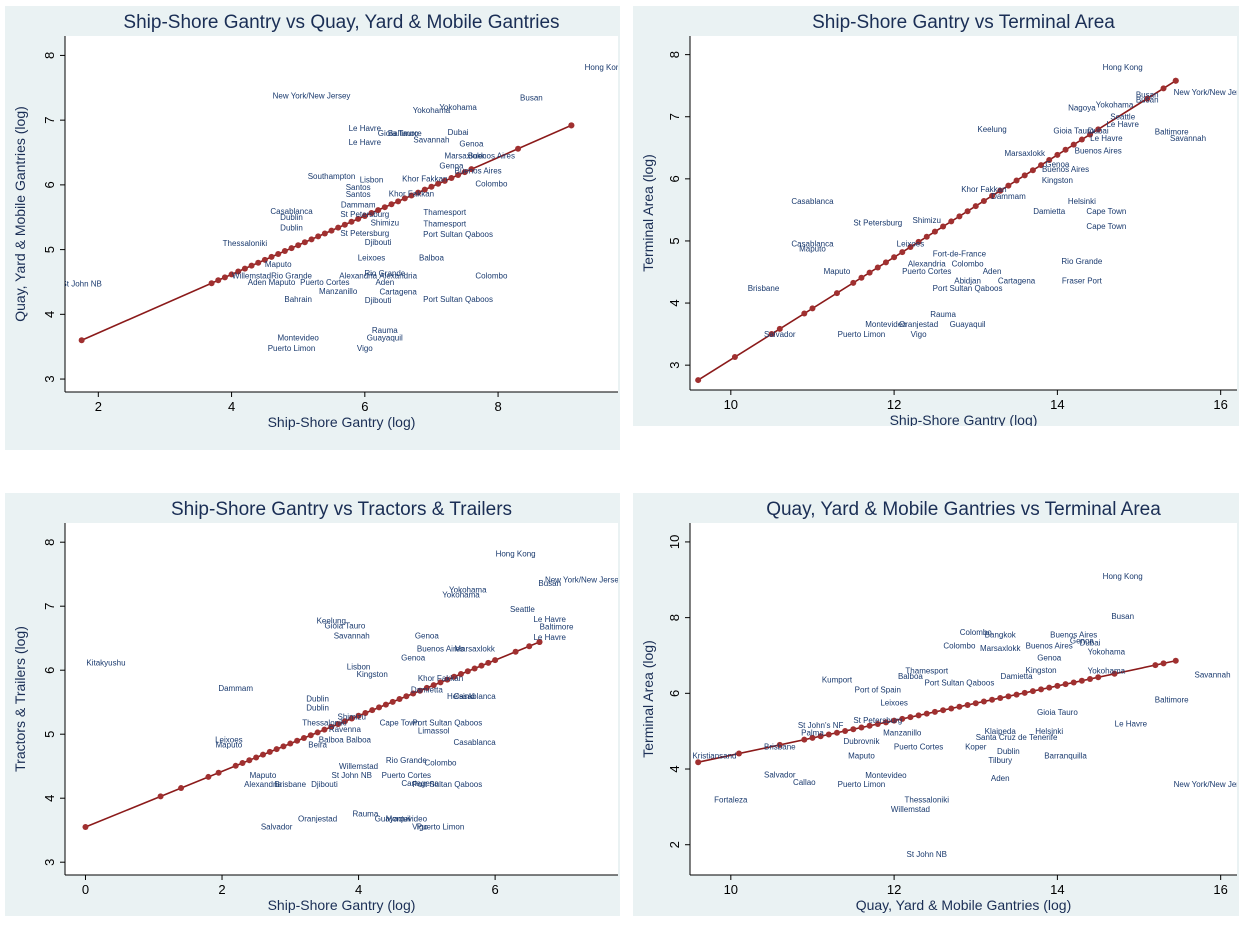  What do you see at coordinates (20, 699) in the screenshot?
I see `y-axis-label: Tractors & Trailers (log)` at bounding box center [20, 699].